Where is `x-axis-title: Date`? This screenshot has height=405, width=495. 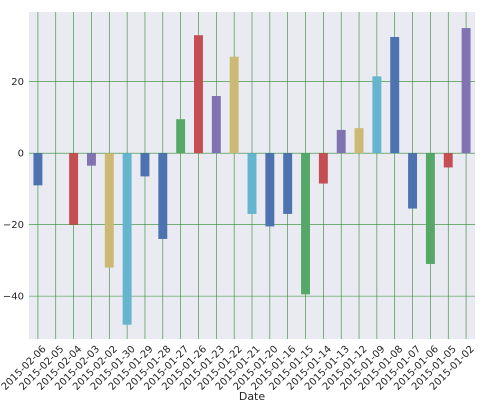
x-axis-title: Date is located at coordinates (252, 396).